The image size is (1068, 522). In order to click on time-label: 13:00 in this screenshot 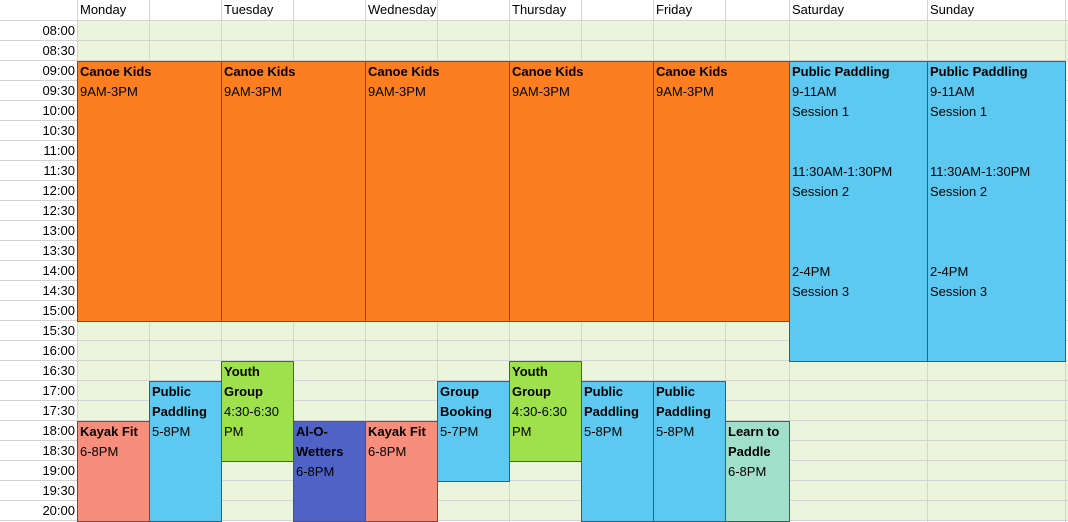, I will do `click(58, 230)`.